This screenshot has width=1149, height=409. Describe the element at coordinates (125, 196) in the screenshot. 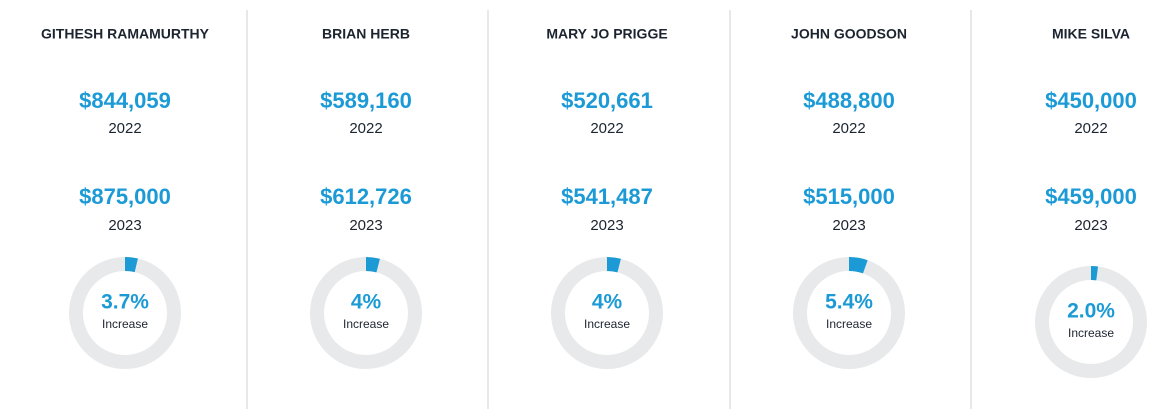

I see `amount: $875,000` at that location.